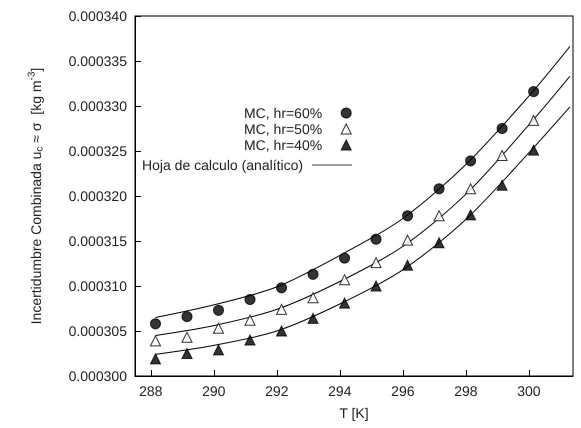 The height and width of the screenshot is (428, 581). What do you see at coordinates (466, 391) in the screenshot?
I see `x-tick-label: 298` at bounding box center [466, 391].